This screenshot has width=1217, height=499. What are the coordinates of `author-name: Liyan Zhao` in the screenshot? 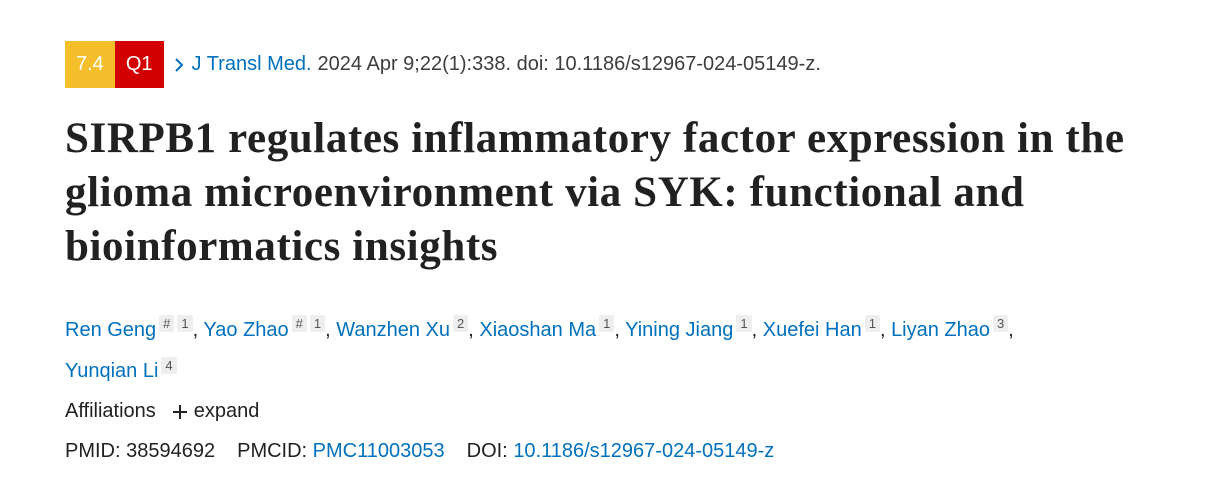 It's located at (941, 329).